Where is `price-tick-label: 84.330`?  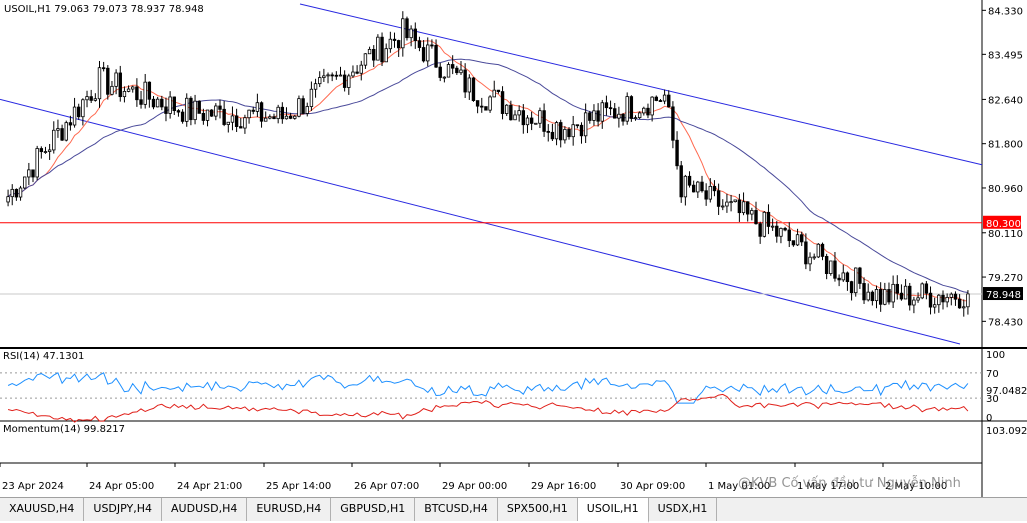 price-tick-label: 84.330 is located at coordinates (1005, 11).